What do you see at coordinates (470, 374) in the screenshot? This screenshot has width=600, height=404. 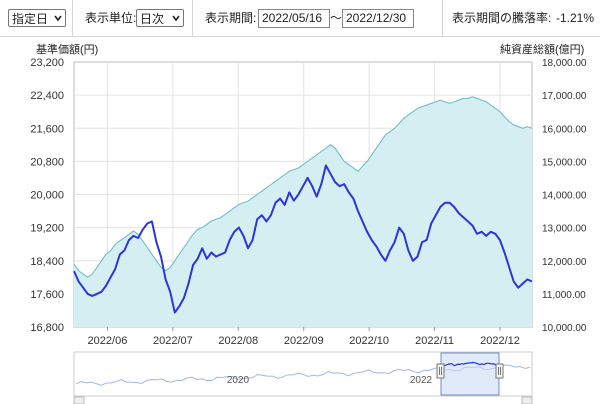 I see `navigator-selection` at bounding box center [470, 374].